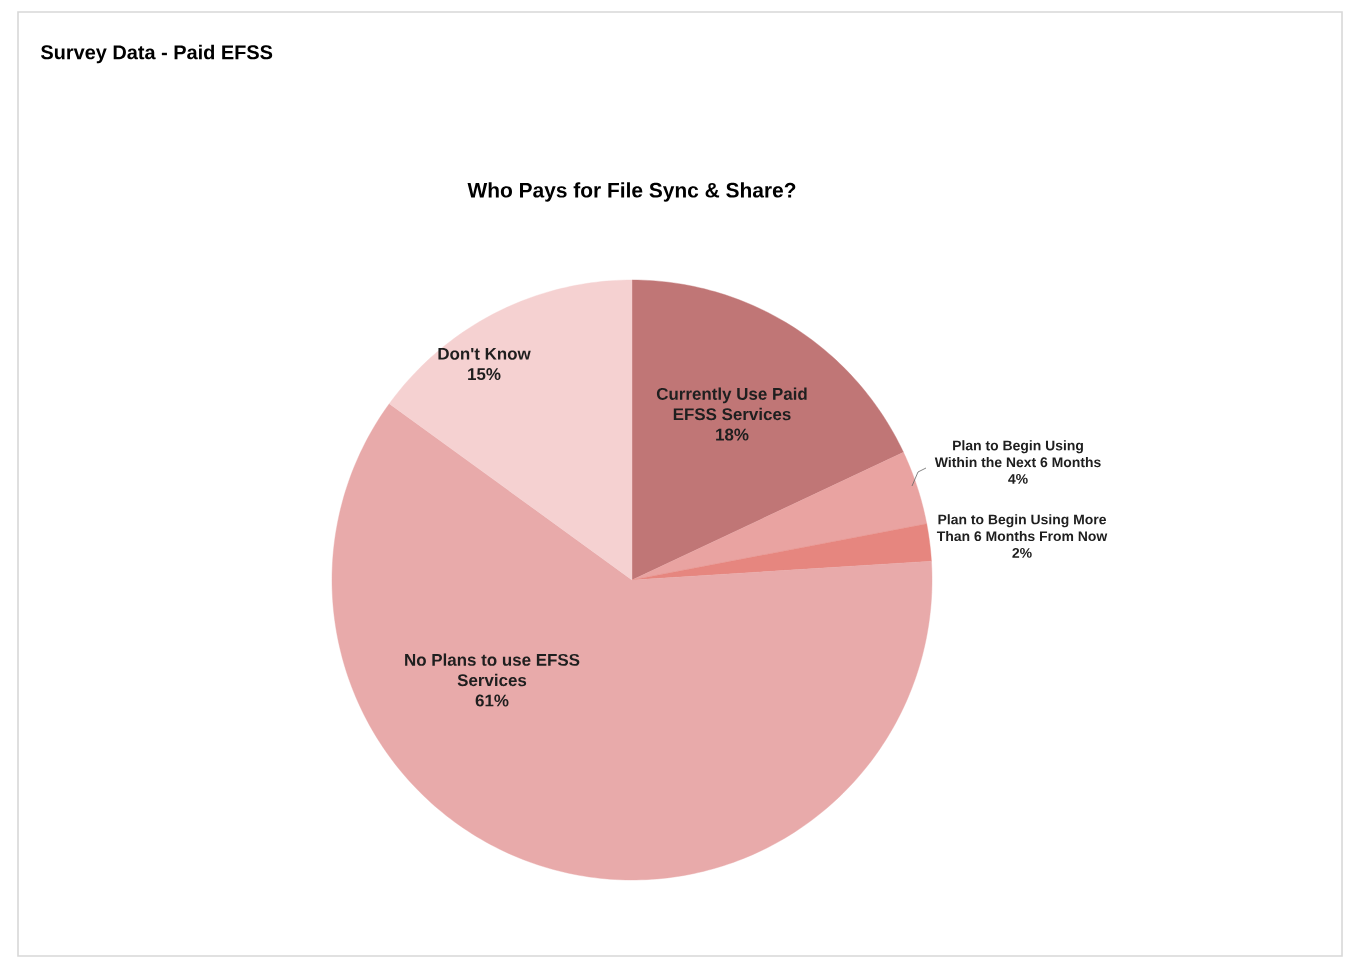 Image resolution: width=1360 pixels, height=976 pixels. I want to click on slice-label: Currently Use Paid EFSS Services, so click(731, 404).